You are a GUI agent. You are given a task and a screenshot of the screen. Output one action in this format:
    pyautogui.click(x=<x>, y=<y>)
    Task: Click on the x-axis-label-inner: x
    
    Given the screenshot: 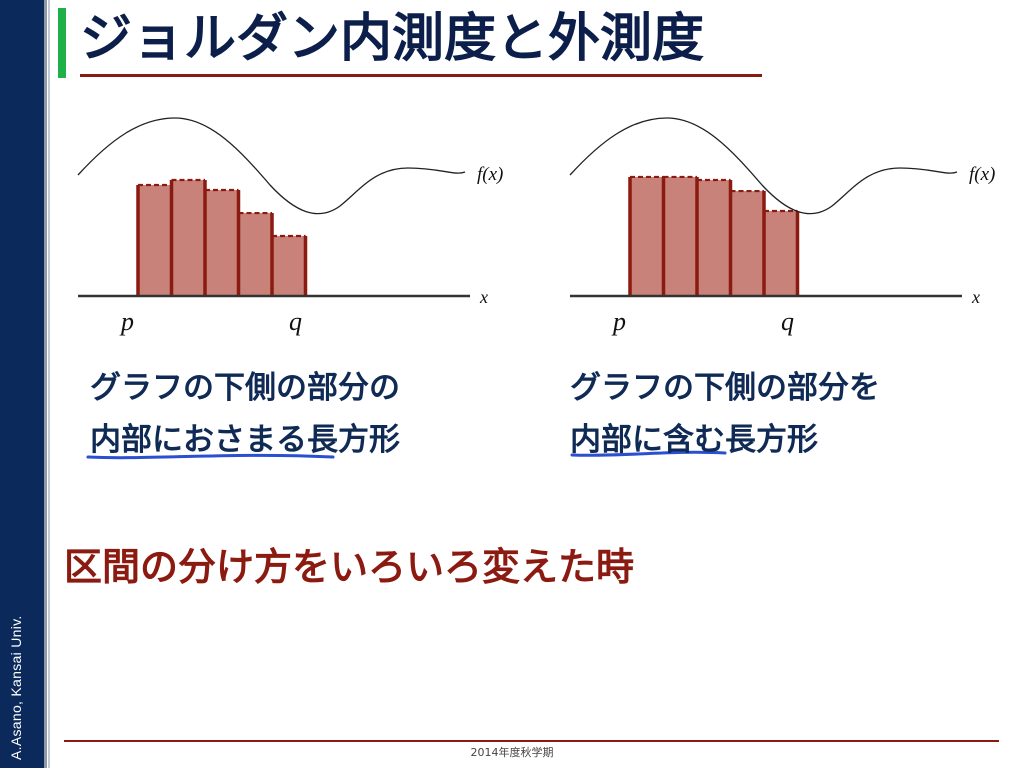 What is the action you would take?
    pyautogui.click(x=483, y=297)
    